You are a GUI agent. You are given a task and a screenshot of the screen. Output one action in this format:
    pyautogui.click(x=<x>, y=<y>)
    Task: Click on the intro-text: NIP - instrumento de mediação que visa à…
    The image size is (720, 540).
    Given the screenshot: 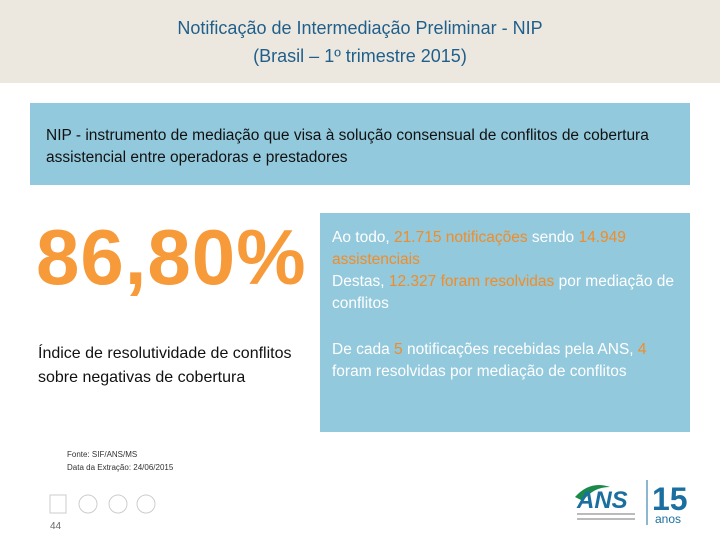 What is the action you would take?
    pyautogui.click(x=347, y=146)
    